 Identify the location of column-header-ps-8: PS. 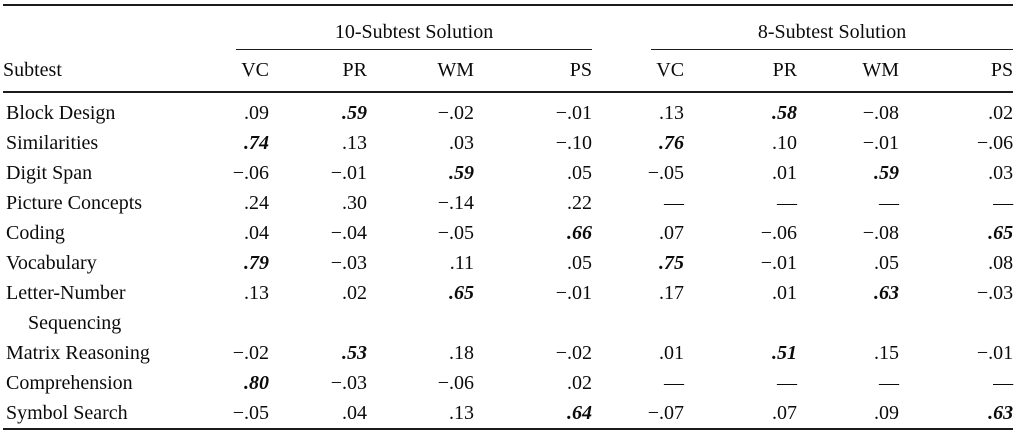
(1002, 70).